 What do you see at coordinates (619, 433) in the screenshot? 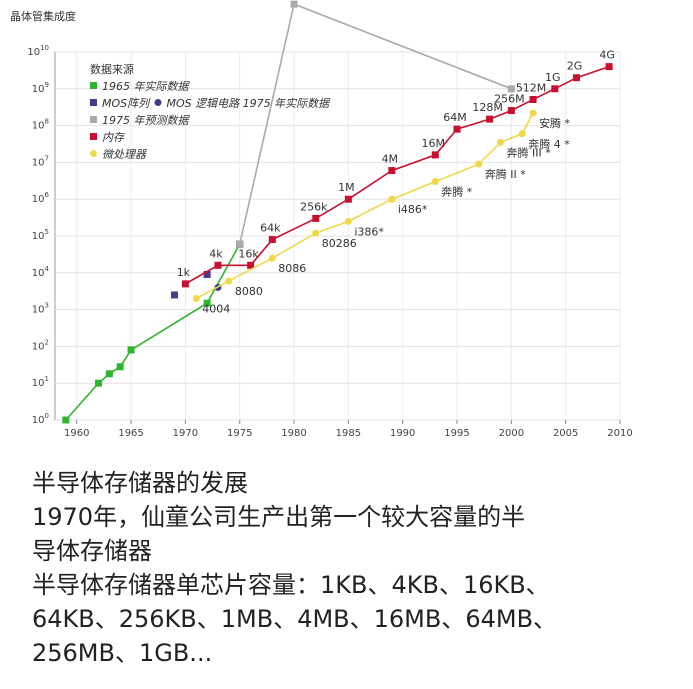
I see `x-tick-label: 2010` at bounding box center [619, 433].